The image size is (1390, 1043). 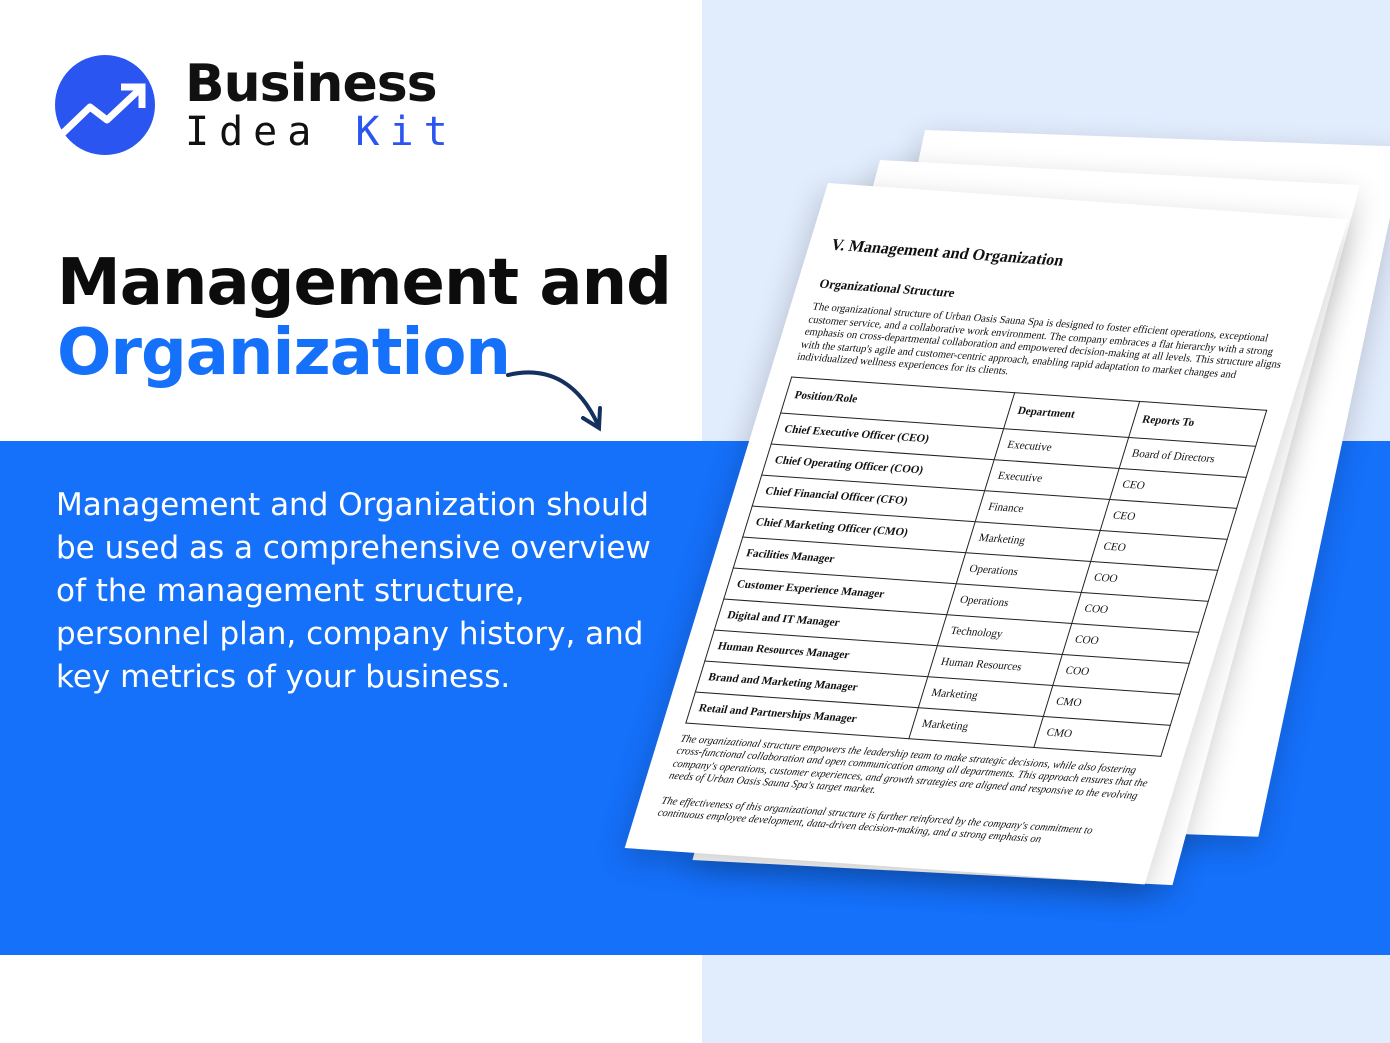 I want to click on logo: Business Idea Kit, so click(x=256, y=105).